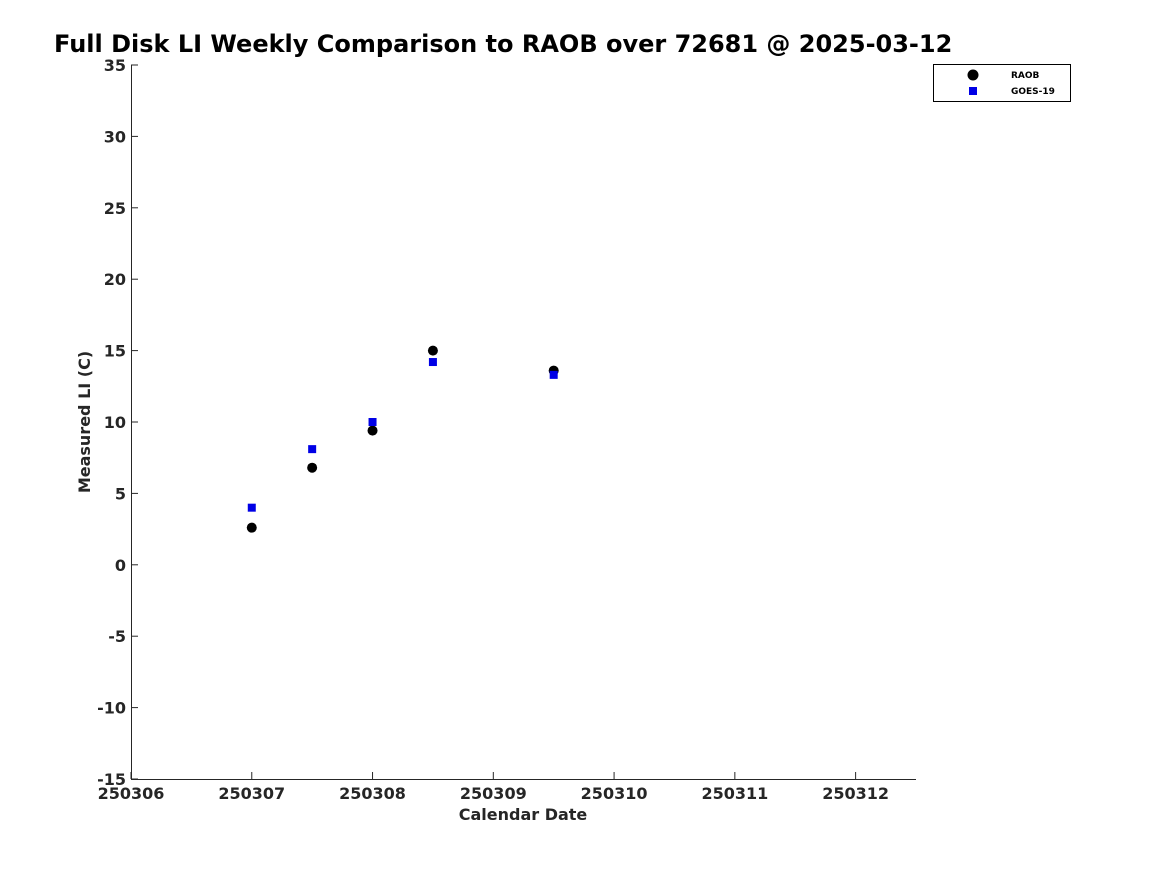 The width and height of the screenshot is (1167, 875). What do you see at coordinates (115, 422) in the screenshot?
I see `y-tick-label: 10` at bounding box center [115, 422].